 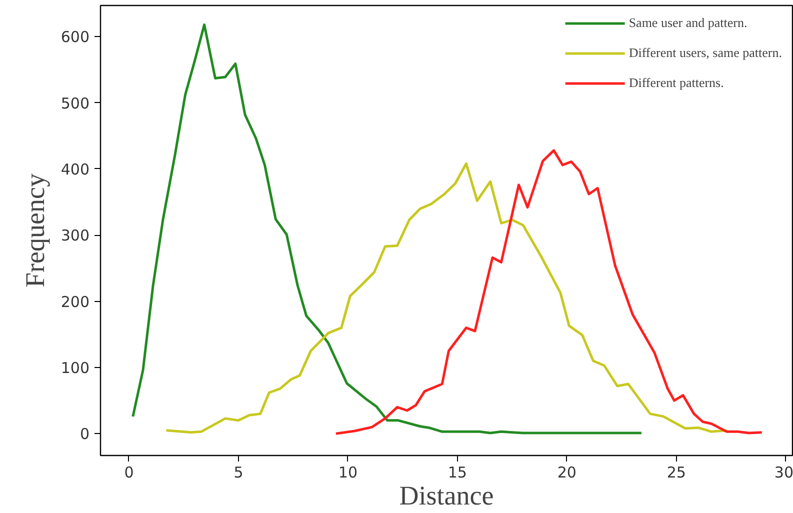 What do you see at coordinates (457, 473) in the screenshot?
I see `x-tick-label: 15` at bounding box center [457, 473].